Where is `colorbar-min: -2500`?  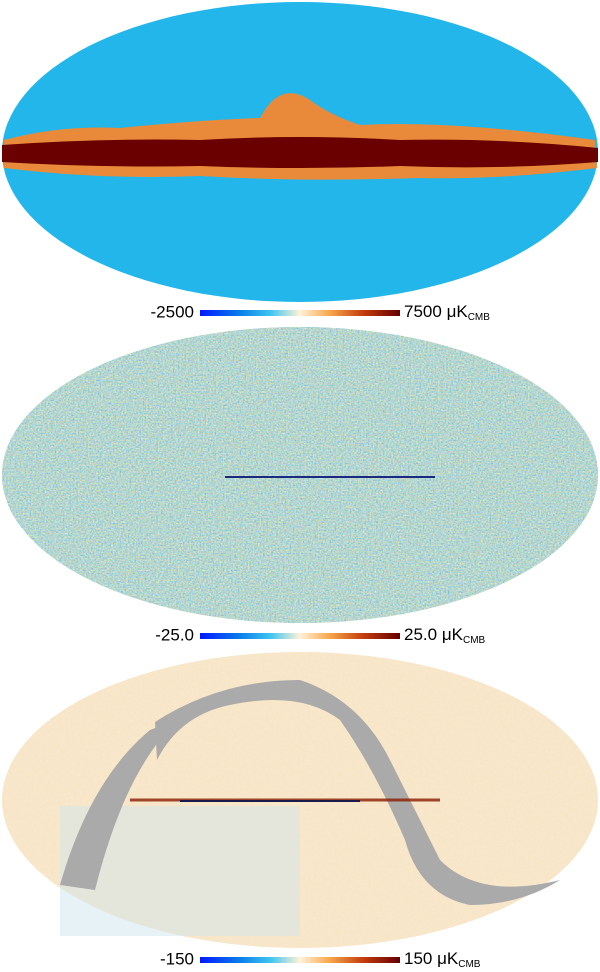 colorbar-min: -2500 is located at coordinates (172, 311).